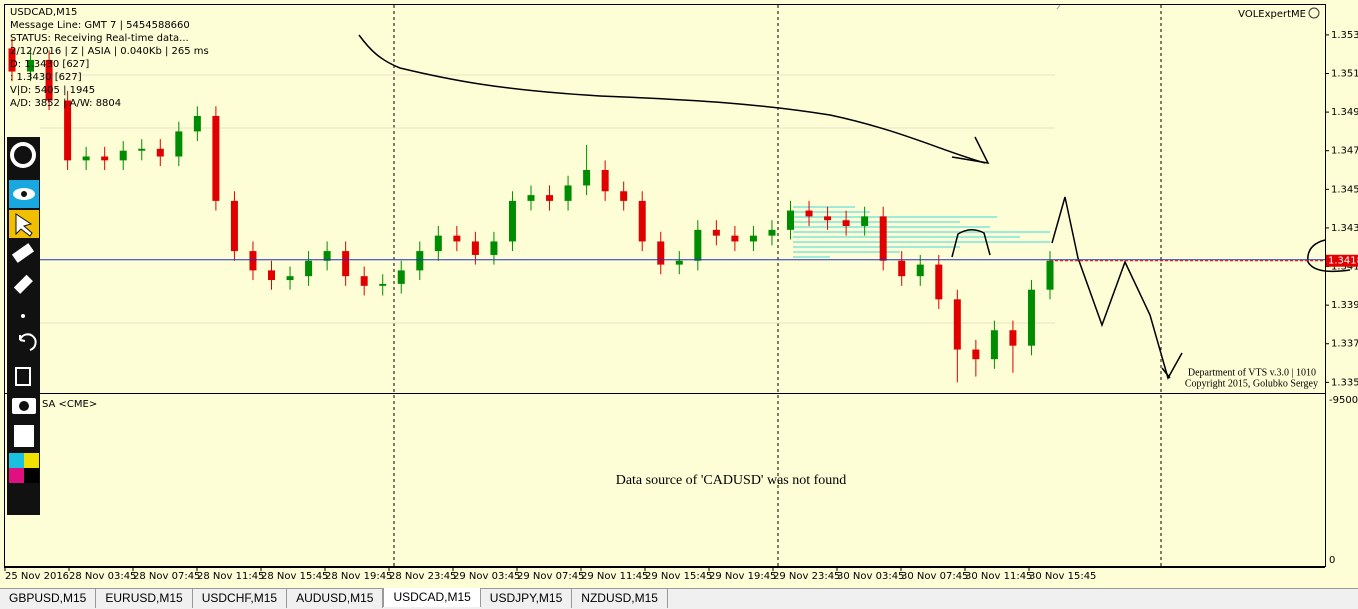  What do you see at coordinates (28, 342) in the screenshot?
I see `tool-undo` at bounding box center [28, 342].